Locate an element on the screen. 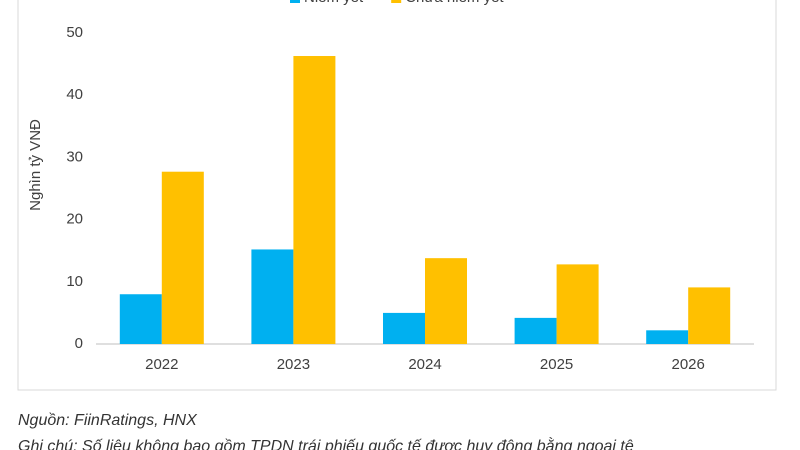 Image resolution: width=800 pixels, height=450 pixels. source: Nguồn: FiinRatings, HNX is located at coordinates (108, 420).